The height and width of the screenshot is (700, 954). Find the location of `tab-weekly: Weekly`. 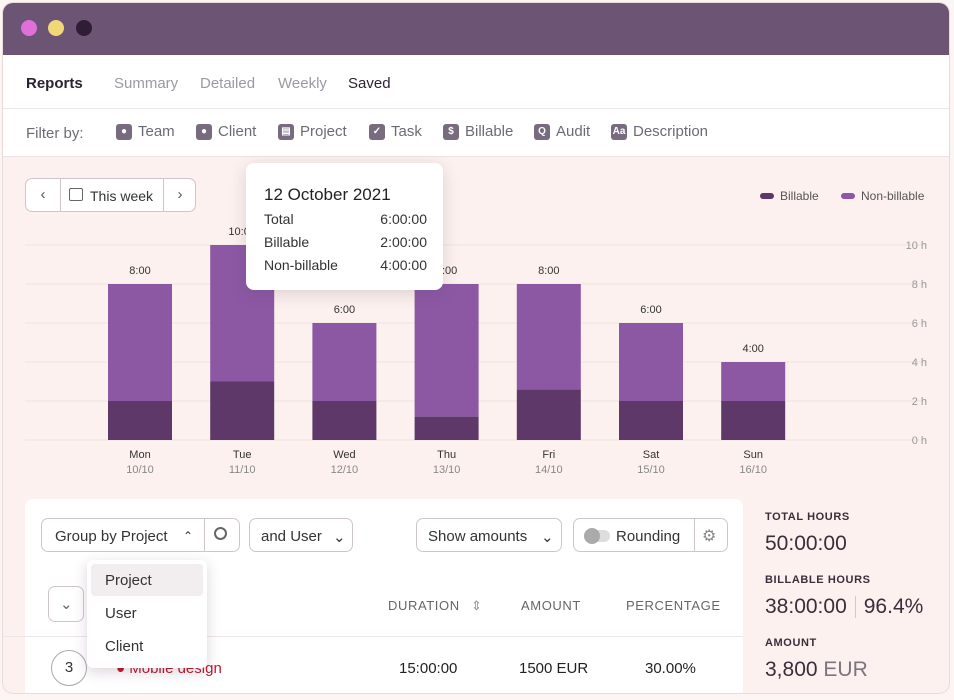

tab-weekly: Weekly is located at coordinates (302, 83).